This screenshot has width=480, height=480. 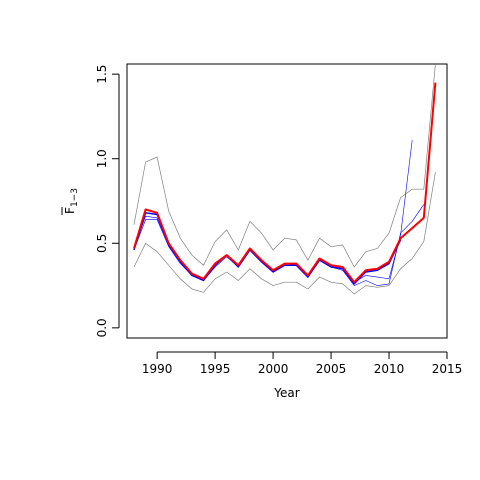 I want to click on x-axis-title: Year, so click(x=286, y=393).